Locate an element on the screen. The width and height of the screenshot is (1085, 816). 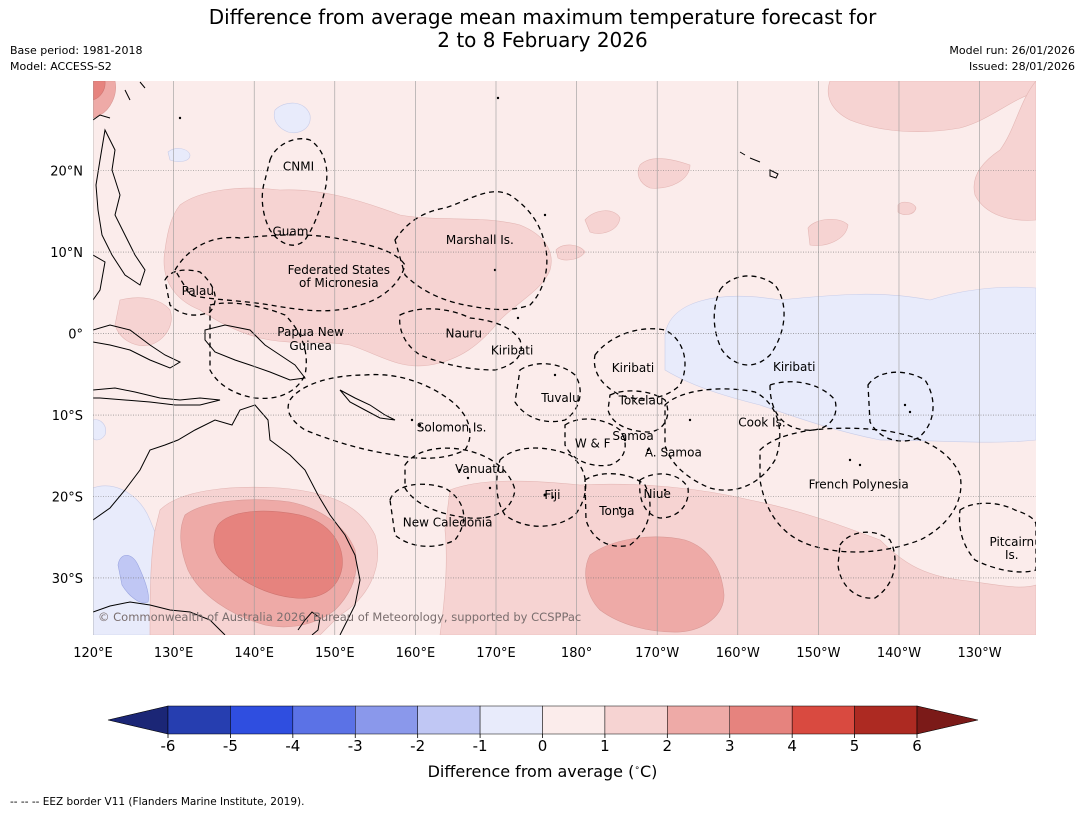
meta-right: Model run: 26/01/2026 Issued: 28/01/2026 is located at coordinates (1012, 59).